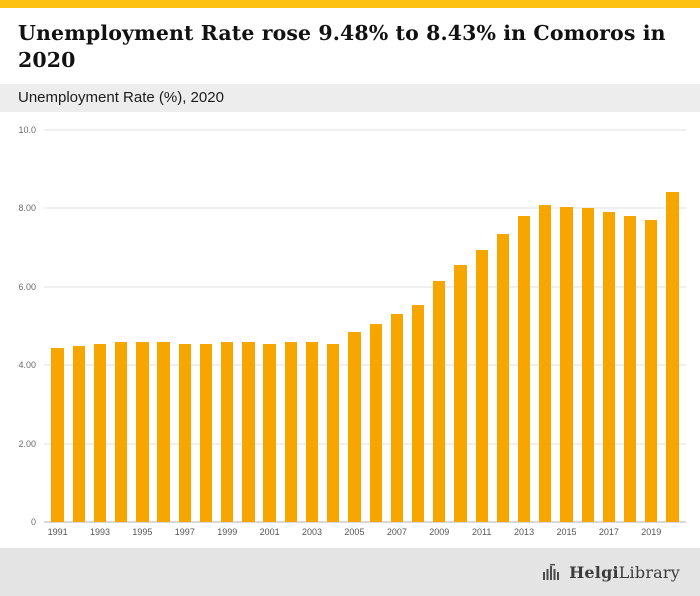  I want to click on y-axis: 0 2.00 4.00 6.00 8.00 10.0, so click(25, 326).